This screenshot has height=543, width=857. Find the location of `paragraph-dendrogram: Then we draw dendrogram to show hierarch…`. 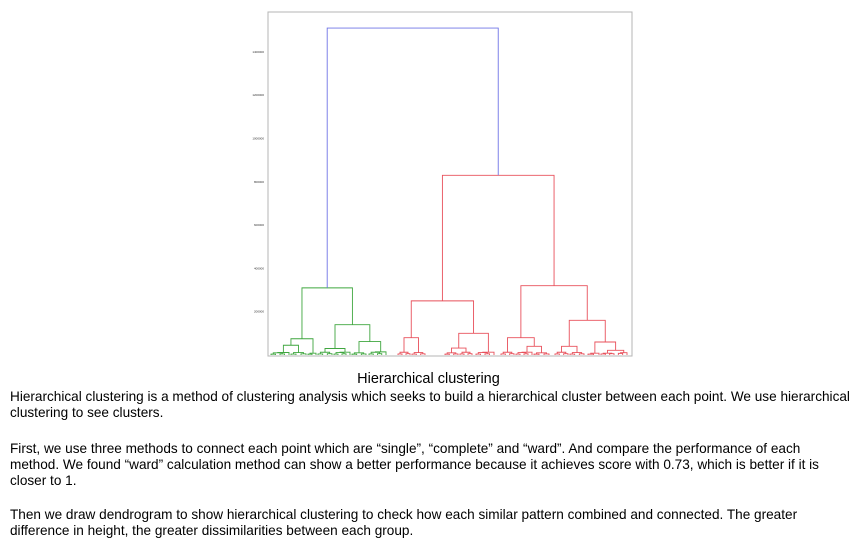

paragraph-dendrogram: Then we draw dendrogram to show hierarch… is located at coordinates (404, 523).